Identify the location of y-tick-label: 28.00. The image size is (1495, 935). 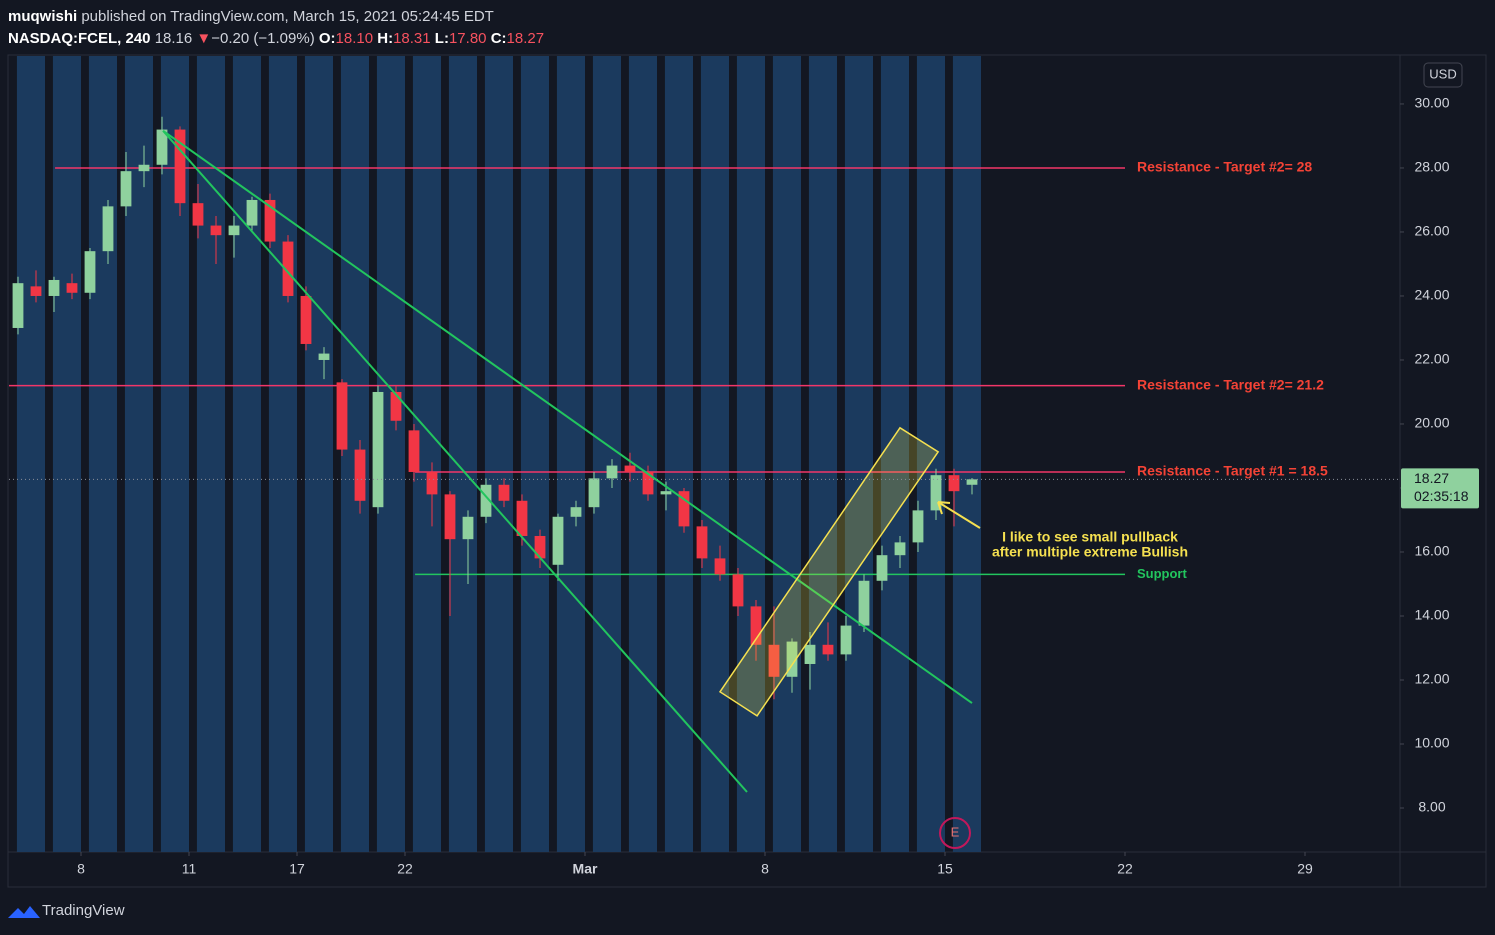
(1431, 167).